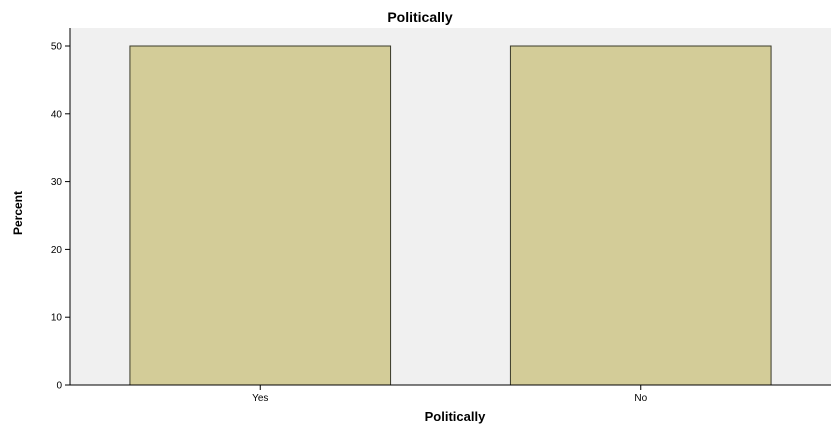 The image size is (831, 429). What do you see at coordinates (455, 416) in the screenshot?
I see `x-axis-title: Politically` at bounding box center [455, 416].